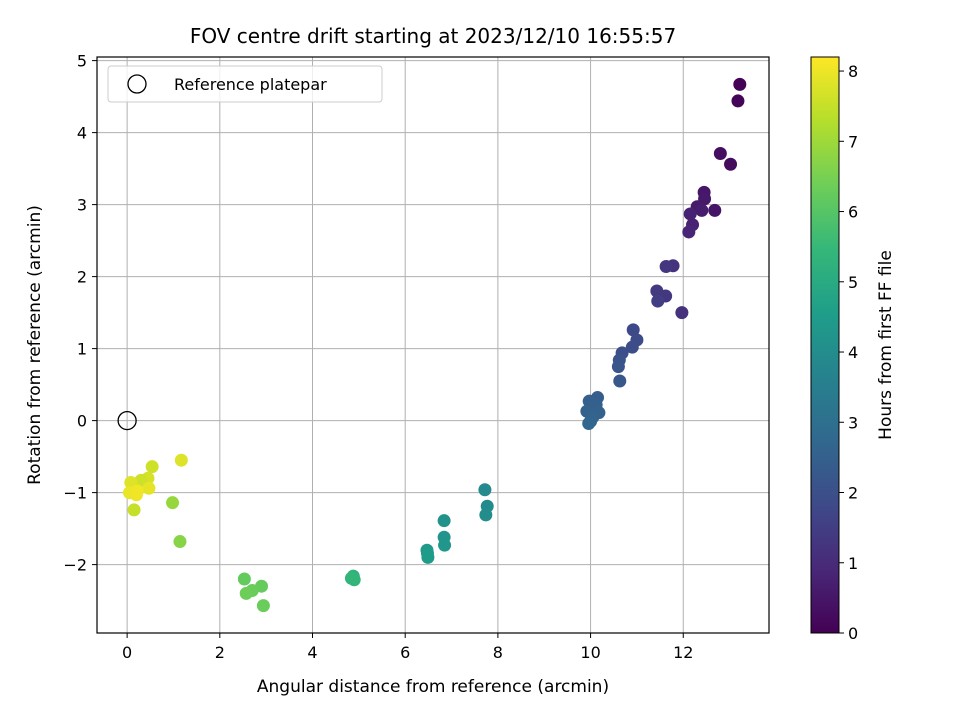  Describe the element at coordinates (312, 652) in the screenshot. I see `x-tick-label: 4` at that location.